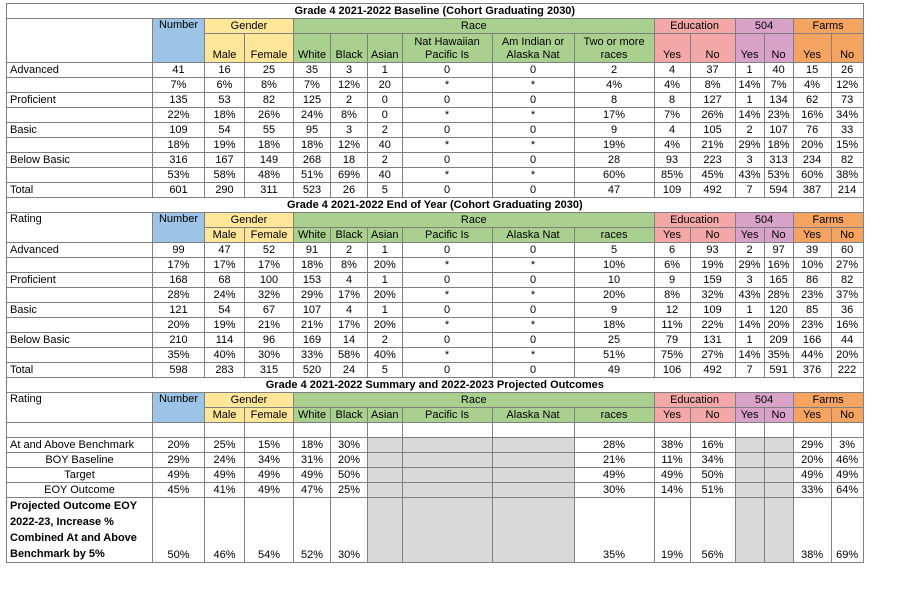  I want to click on value-cell: 234, so click(812, 160).